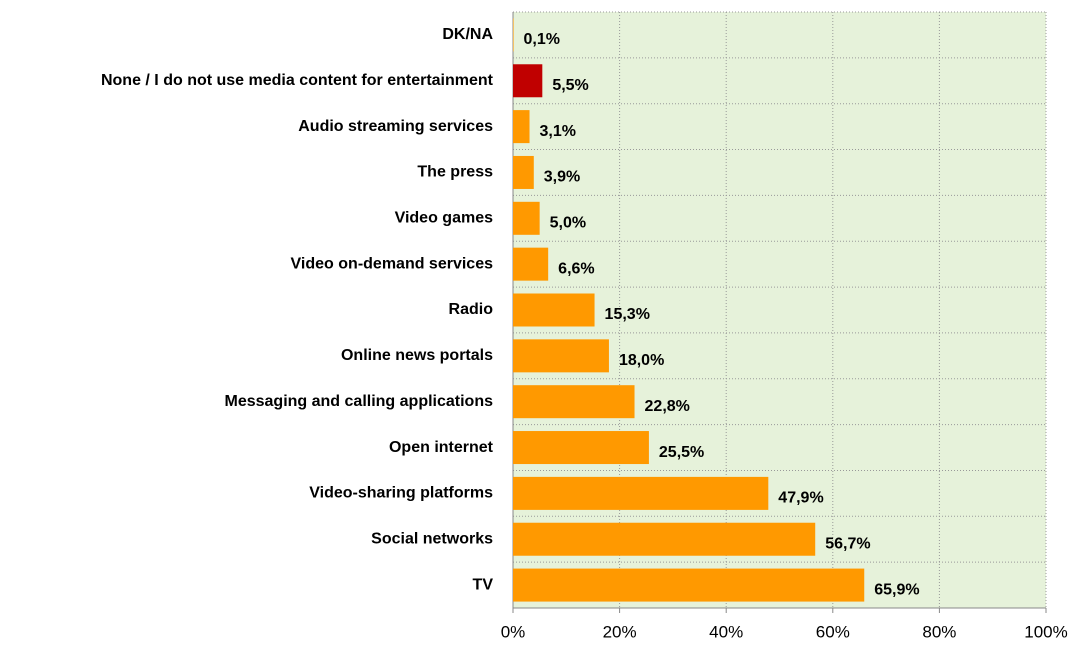 Image resolution: width=1074 pixels, height=645 pixels. What do you see at coordinates (467, 34) in the screenshot?
I see `y-tick-label: DK/NA` at bounding box center [467, 34].